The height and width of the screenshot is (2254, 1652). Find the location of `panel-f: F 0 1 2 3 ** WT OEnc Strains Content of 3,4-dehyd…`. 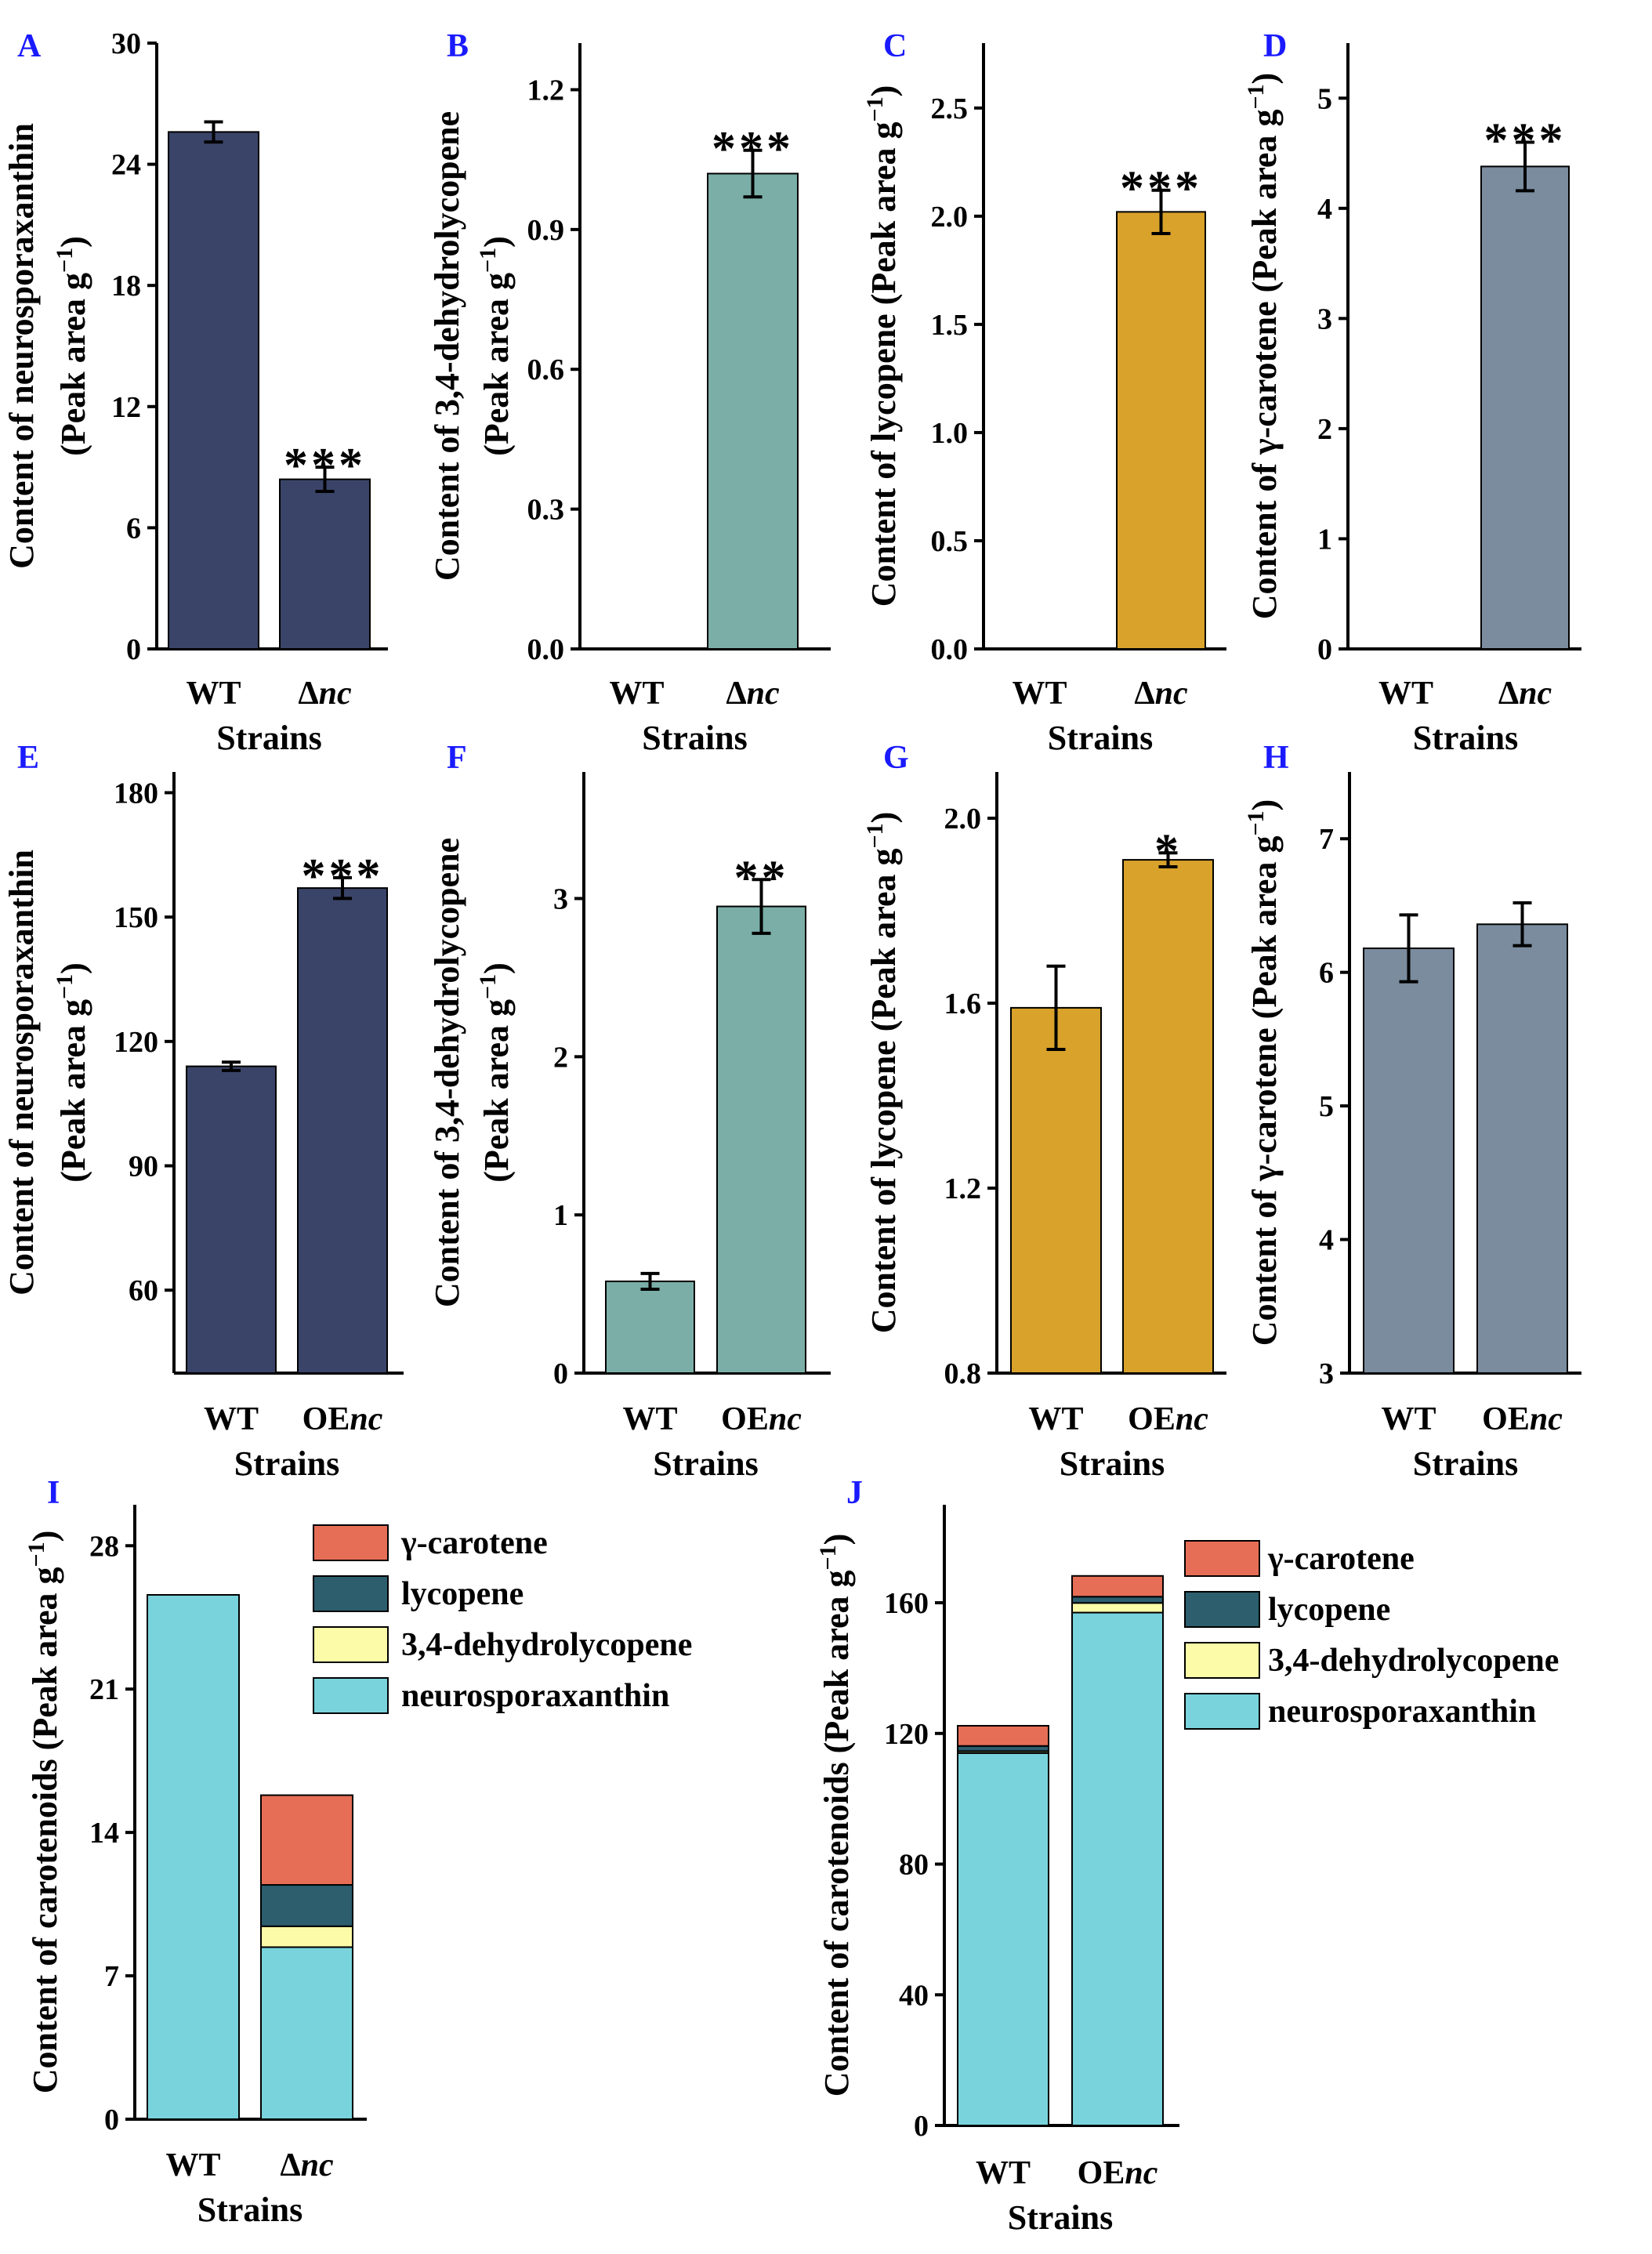

panel-f: F 0 1 2 3 ** WT OEnc Strains Content of 3,4-dehyd… is located at coordinates (629, 1111).